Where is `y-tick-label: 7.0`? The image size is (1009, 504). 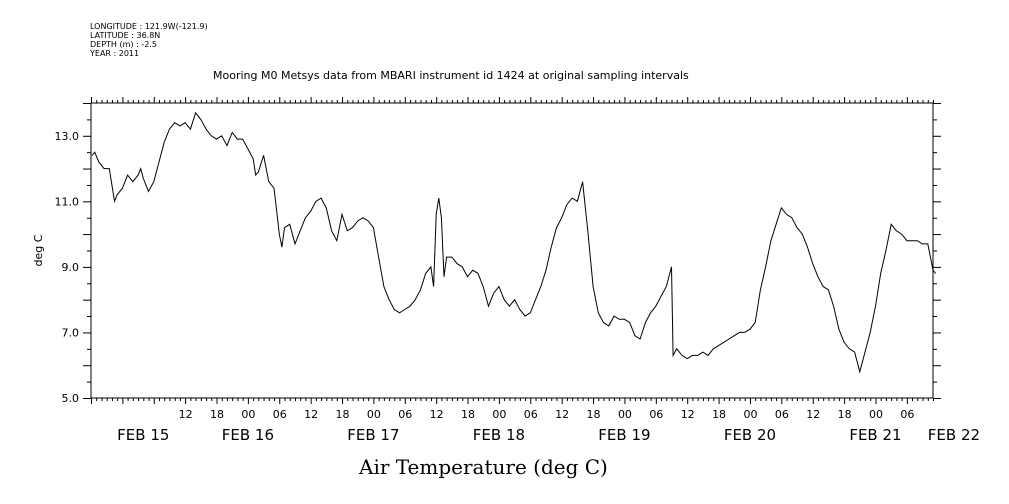 y-tick-label: 7.0 is located at coordinates (71, 332).